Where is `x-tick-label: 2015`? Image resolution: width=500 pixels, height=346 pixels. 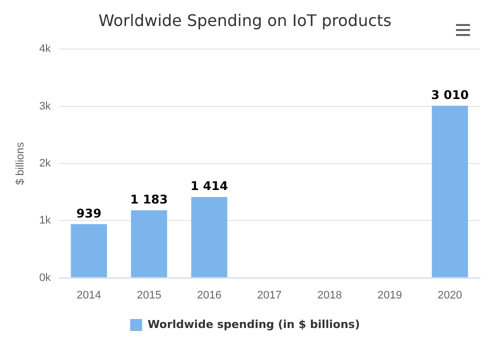 x-tick-label: 2015 is located at coordinates (149, 295).